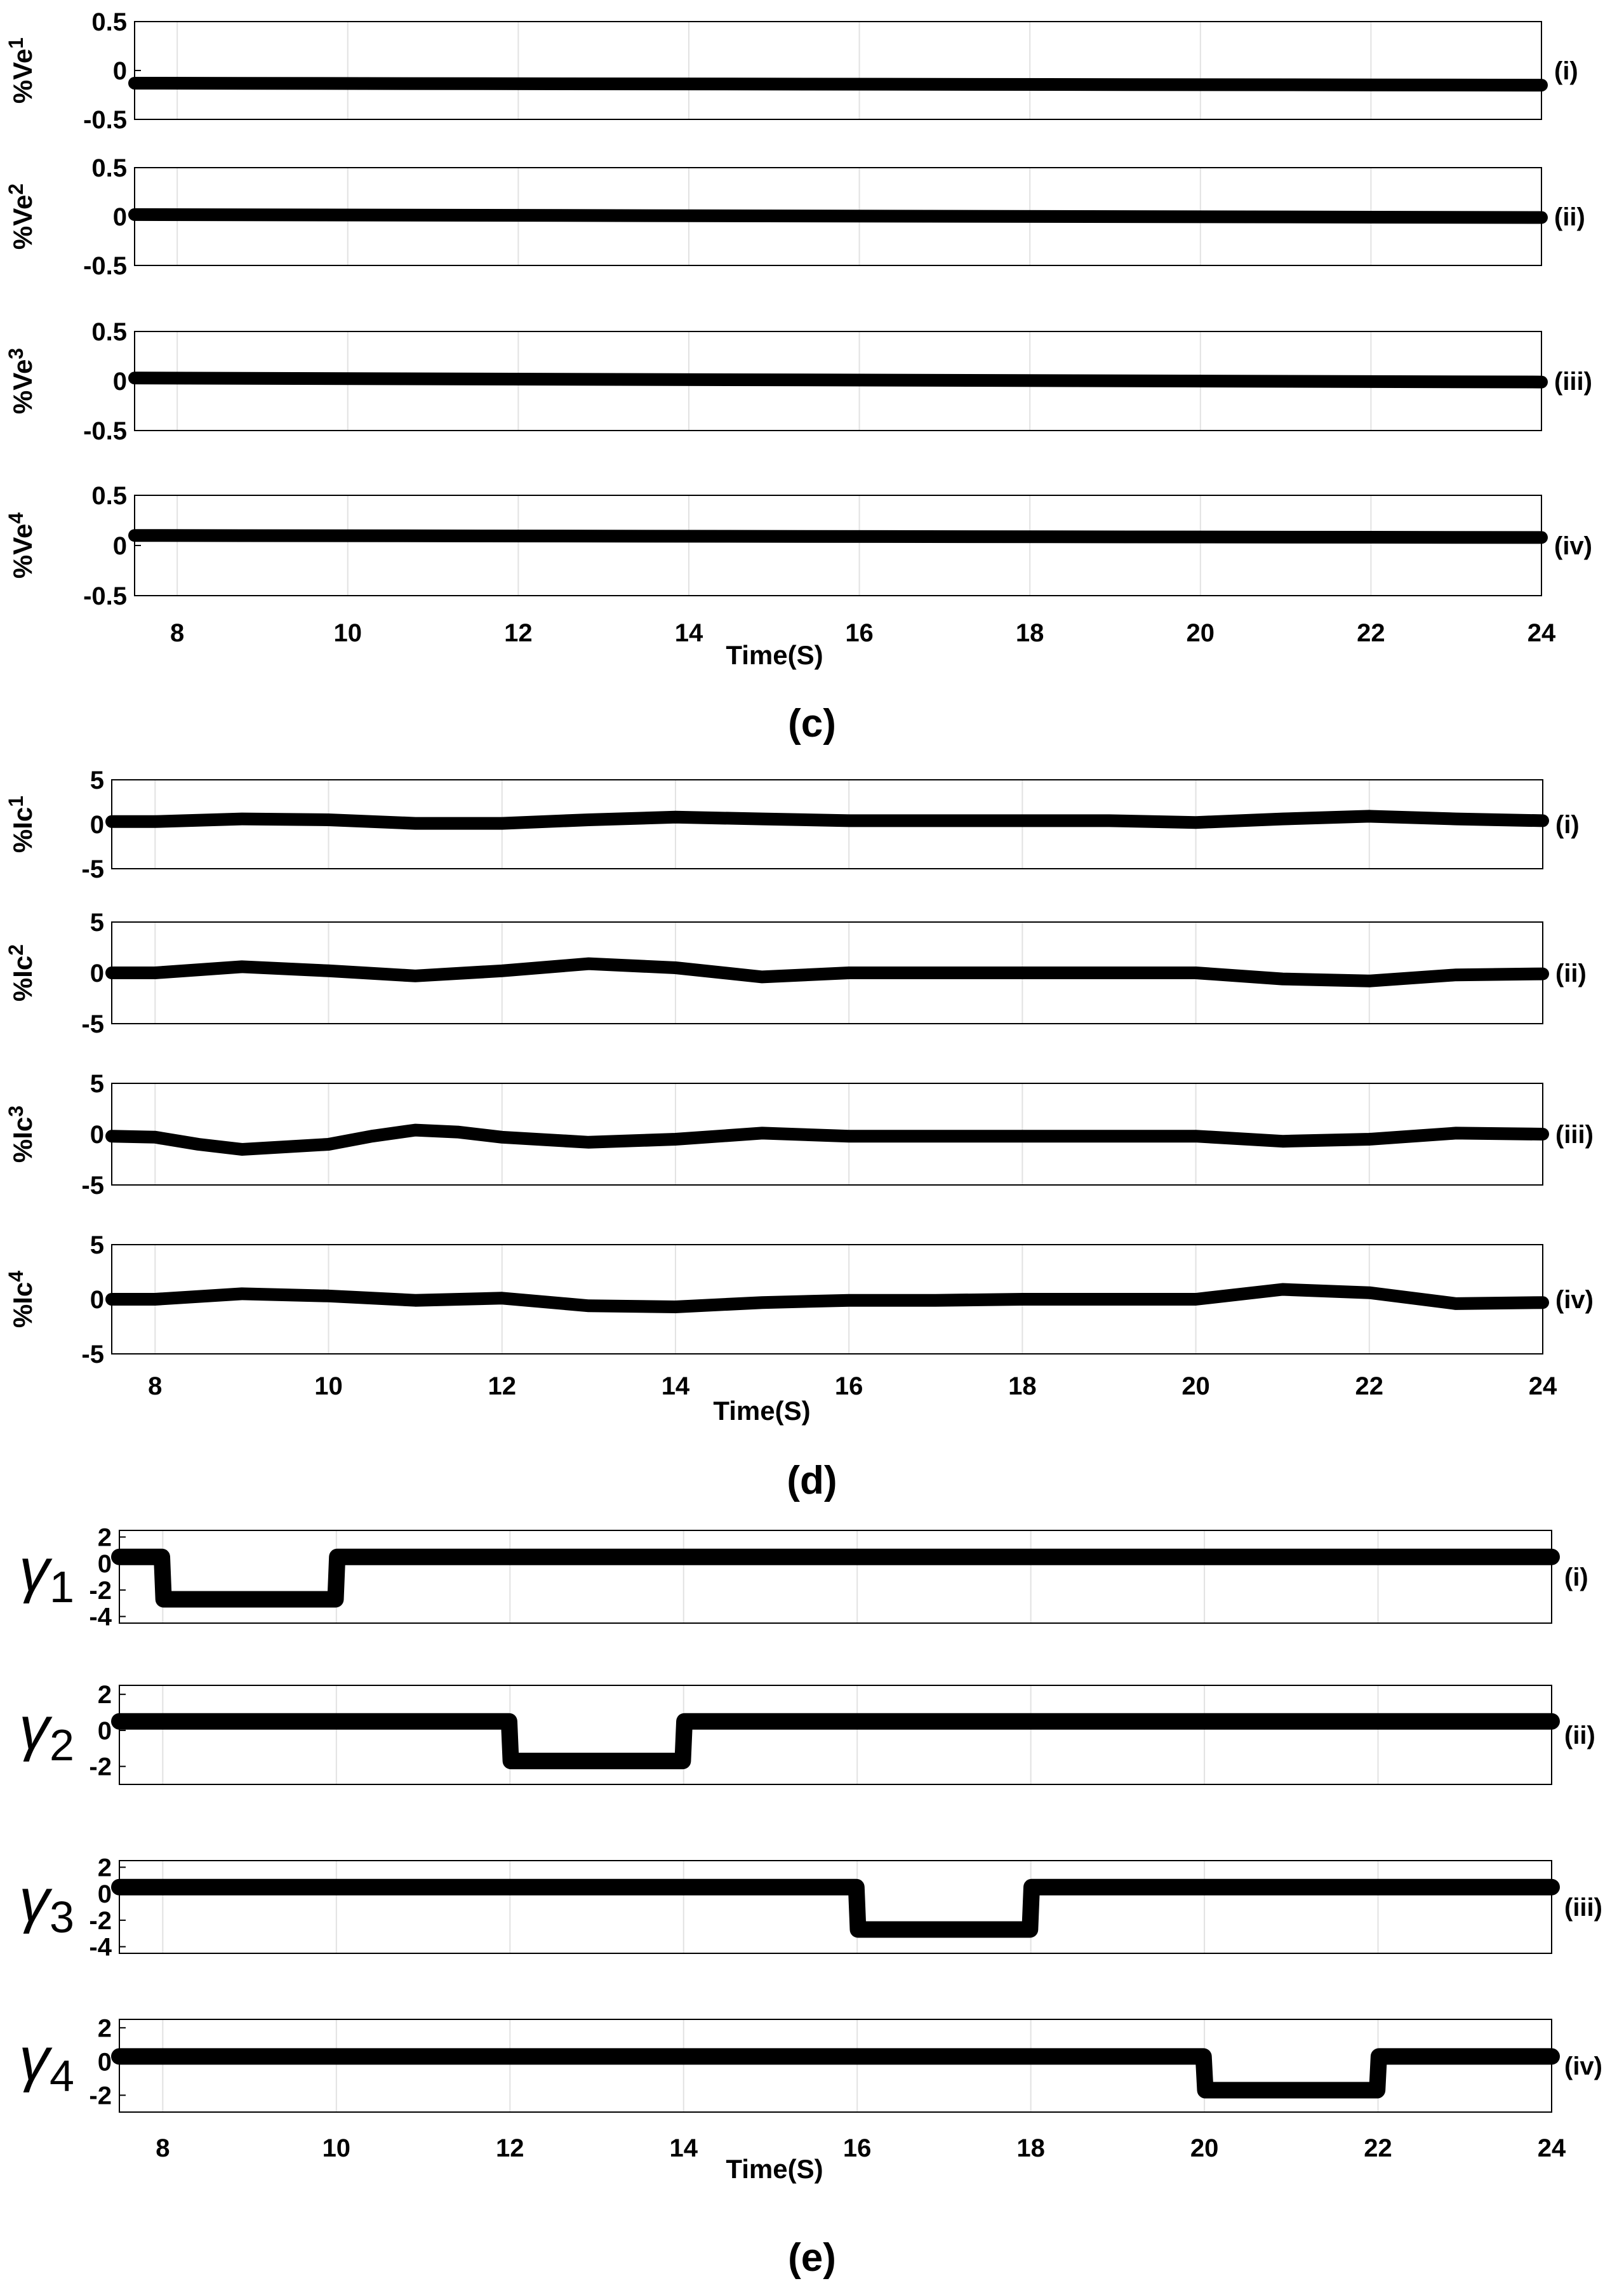  I want to click on y-axis-label: %Ve2, so click(20, 217).